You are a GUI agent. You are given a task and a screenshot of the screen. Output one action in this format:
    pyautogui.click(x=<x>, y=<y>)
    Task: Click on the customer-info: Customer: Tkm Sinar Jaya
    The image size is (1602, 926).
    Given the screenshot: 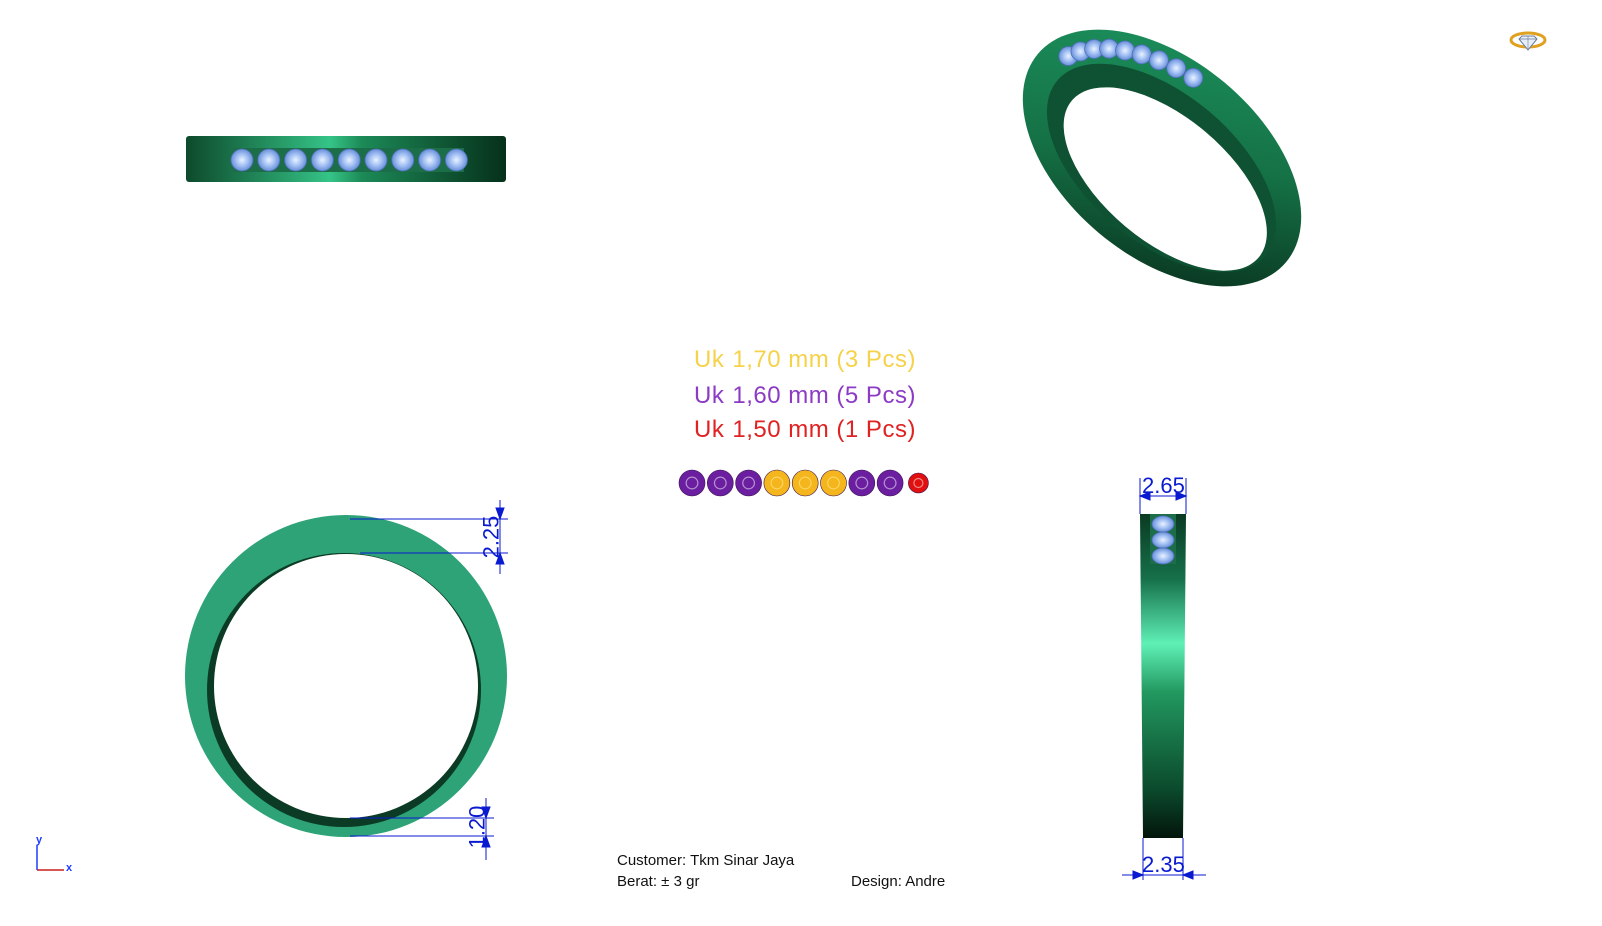 What is the action you would take?
    pyautogui.click(x=706, y=860)
    